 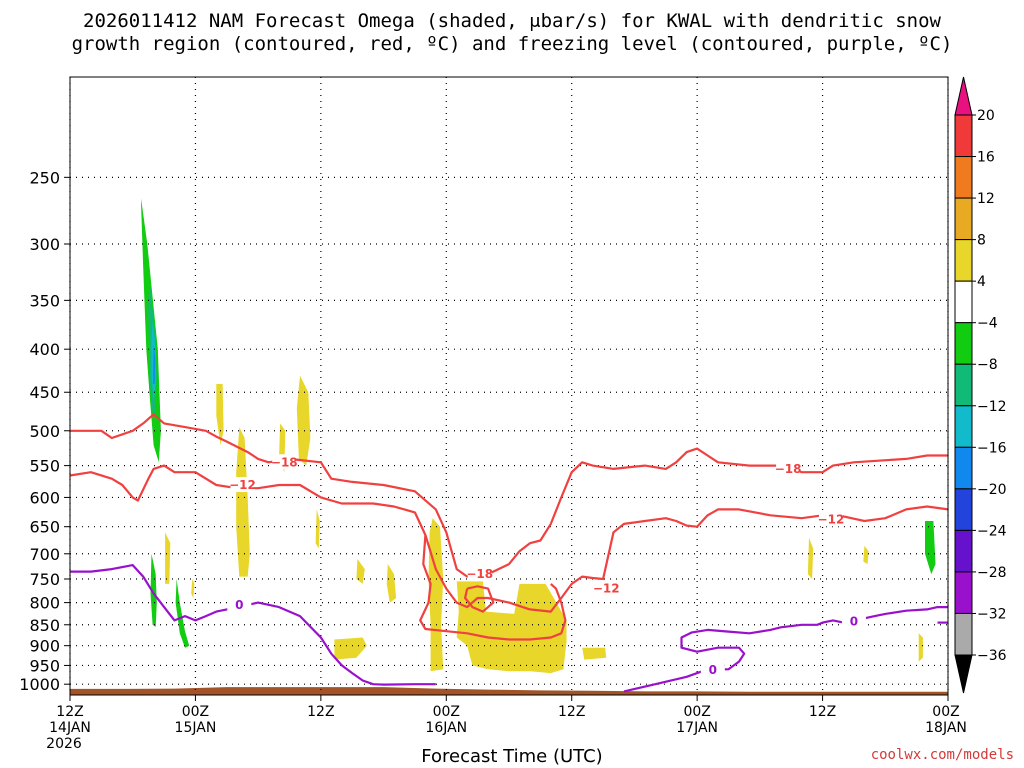 I want to click on y-tick-label: 450, so click(x=44, y=392).